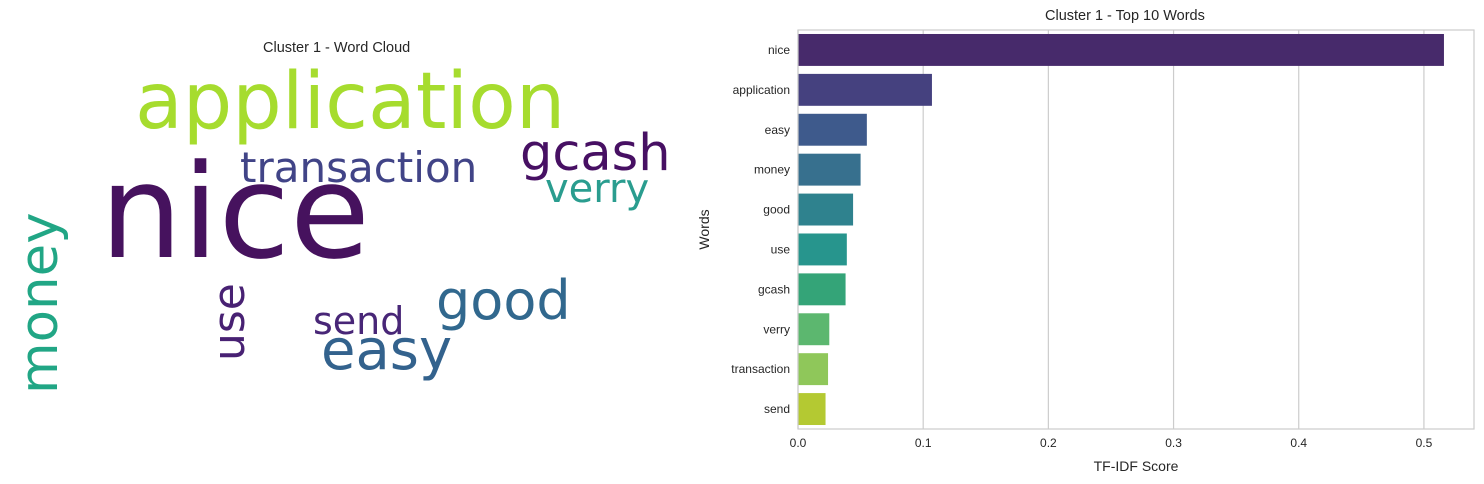 This screenshot has height=484, width=1484. What do you see at coordinates (358, 167) in the screenshot?
I see `word-transaction: transaction` at bounding box center [358, 167].